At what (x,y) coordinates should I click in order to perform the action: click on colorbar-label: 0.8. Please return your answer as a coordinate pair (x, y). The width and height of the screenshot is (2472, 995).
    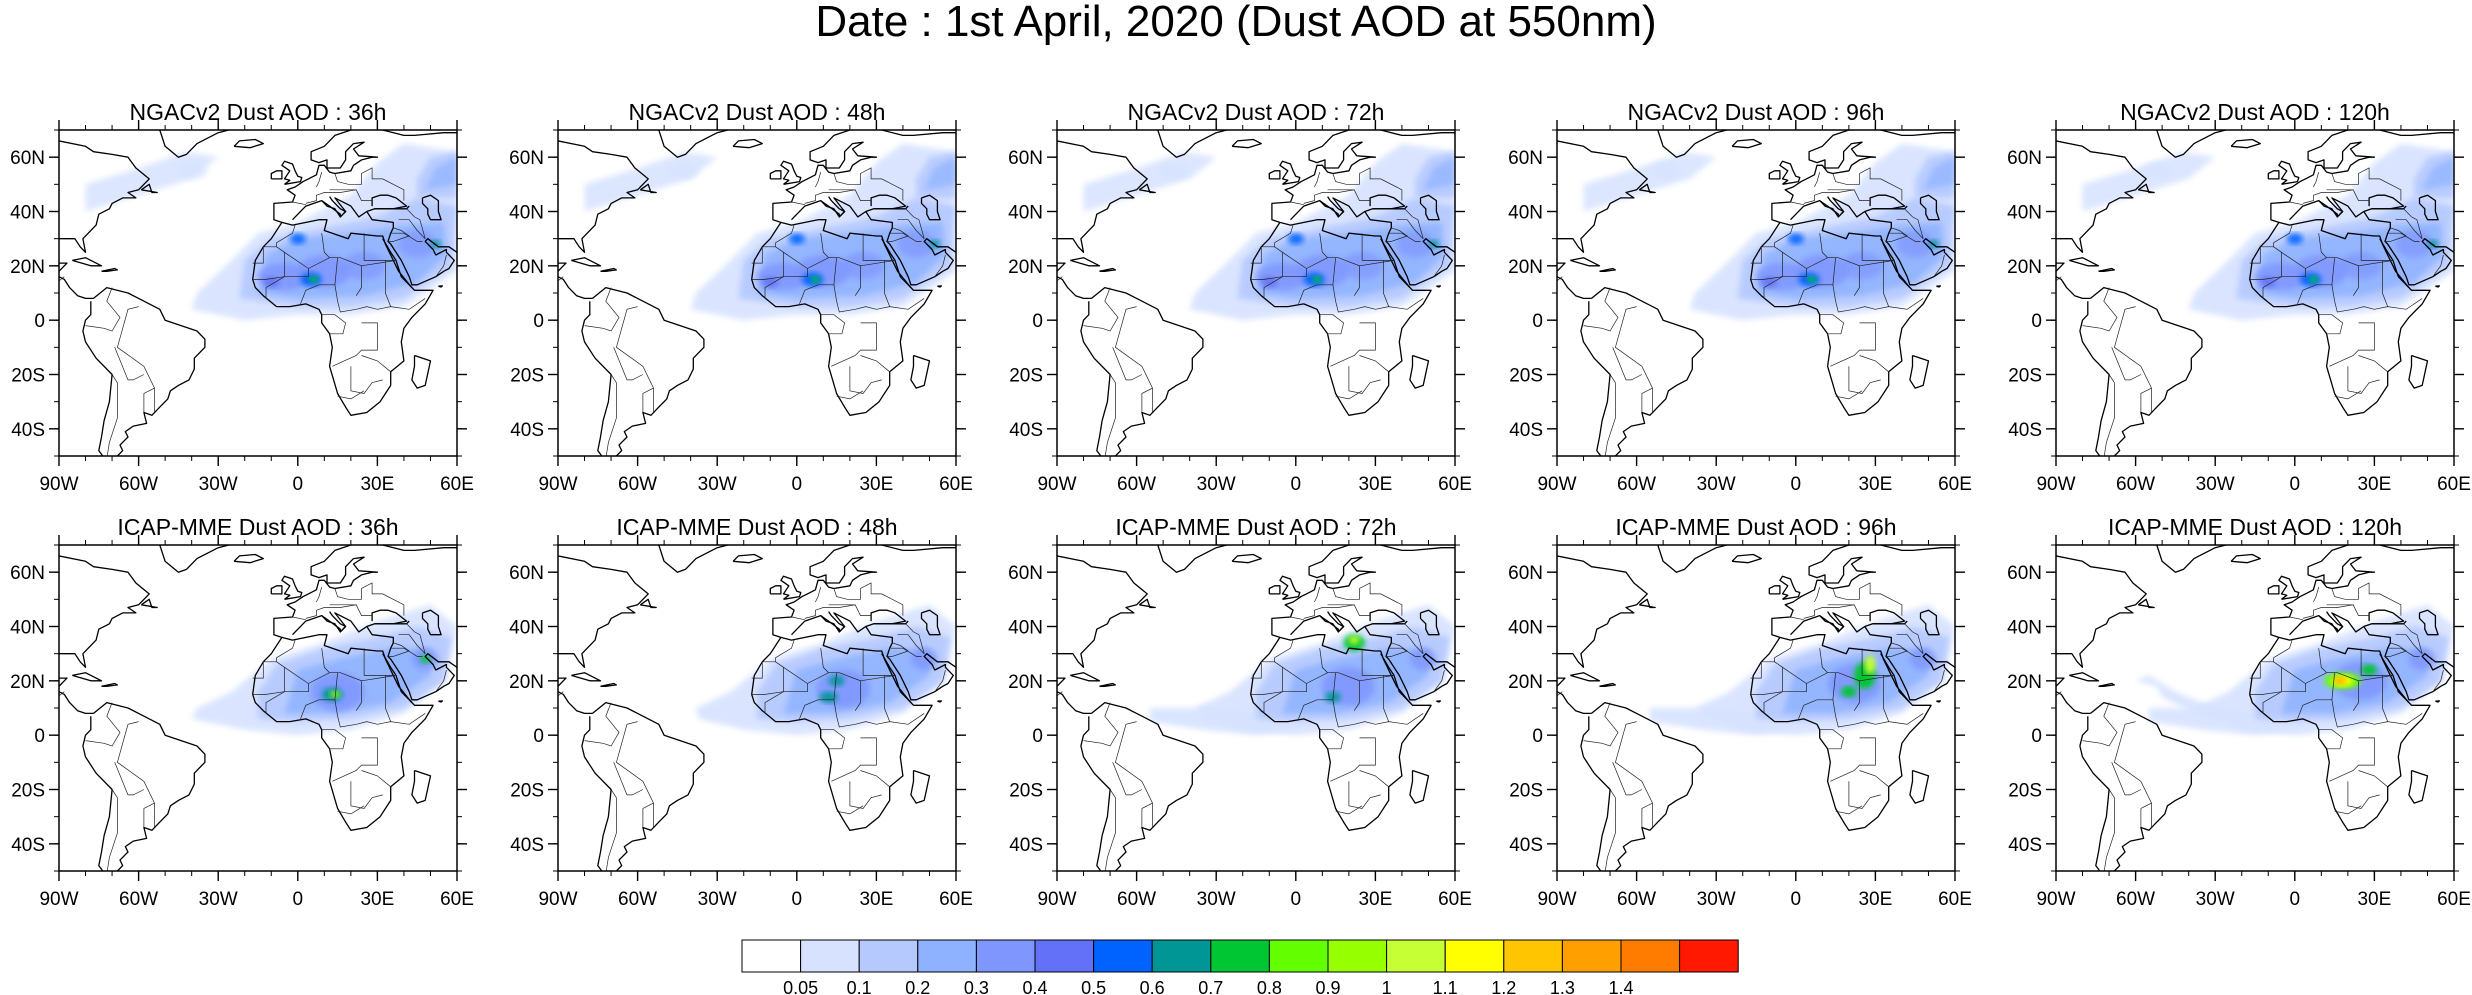
    Looking at the image, I should click on (1269, 986).